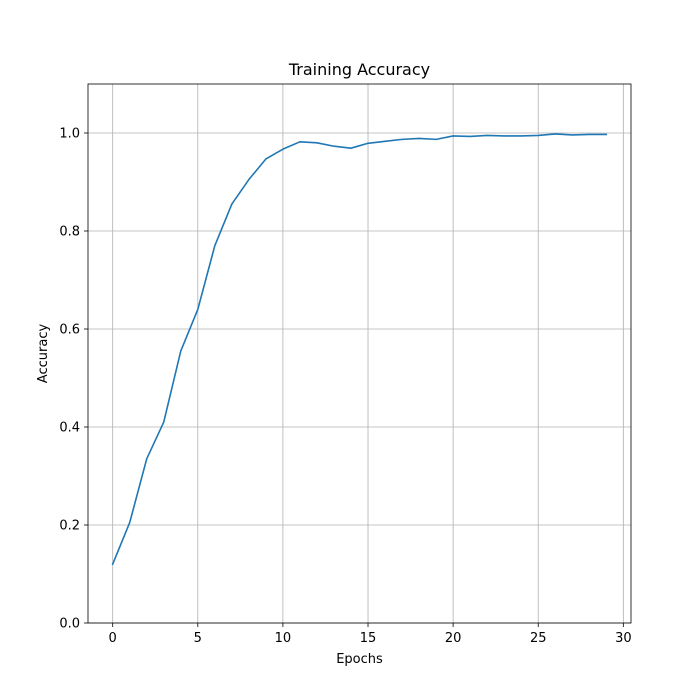 This screenshot has height=700, width=700. Describe the element at coordinates (453, 638) in the screenshot. I see `x-tick-label: 20` at that location.